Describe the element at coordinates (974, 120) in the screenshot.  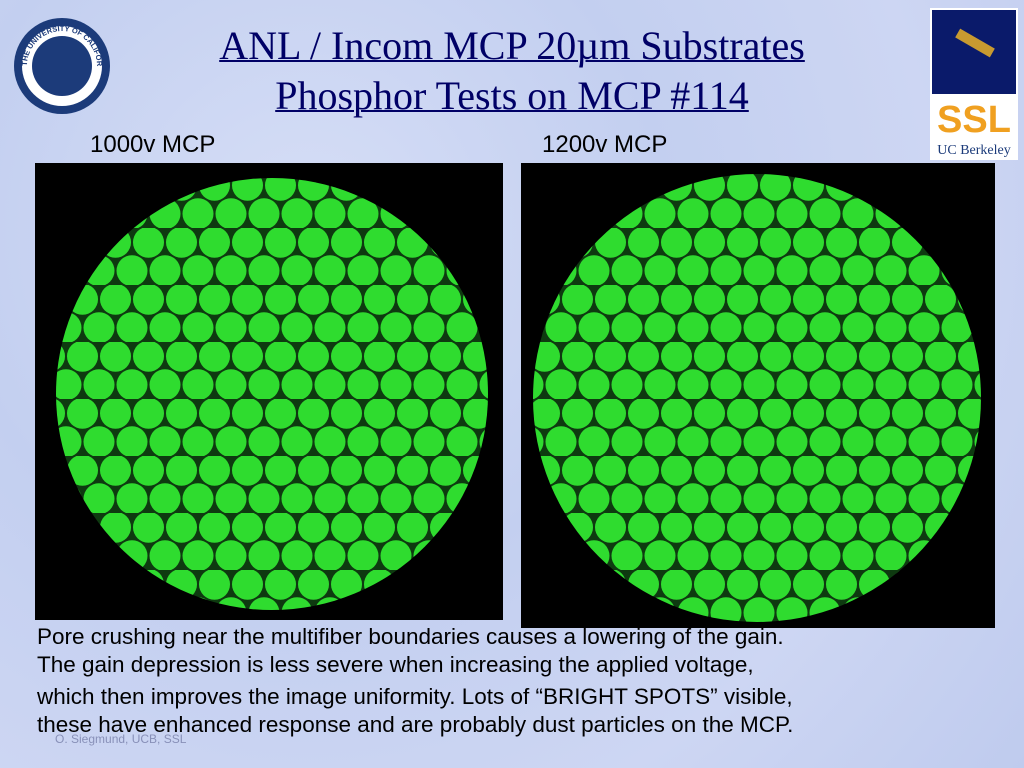
I see `logo-name: SSL` at that location.